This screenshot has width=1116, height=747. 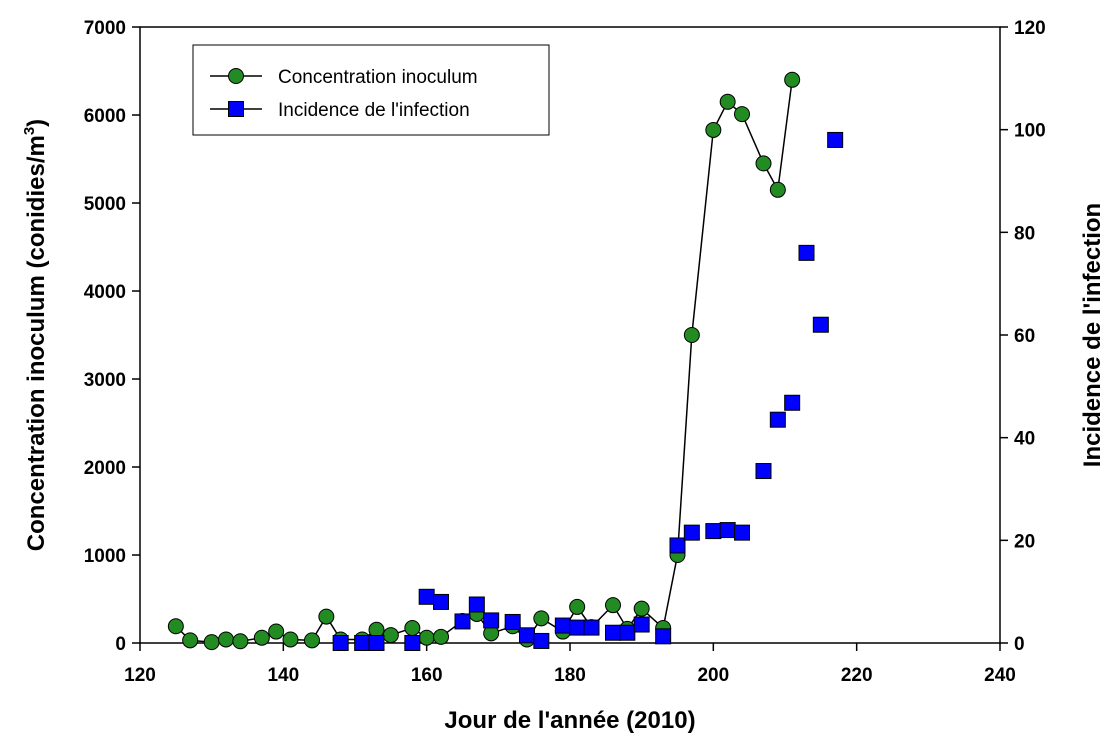 I want to click on legend-label: Concentration inoculum, so click(x=378, y=77).